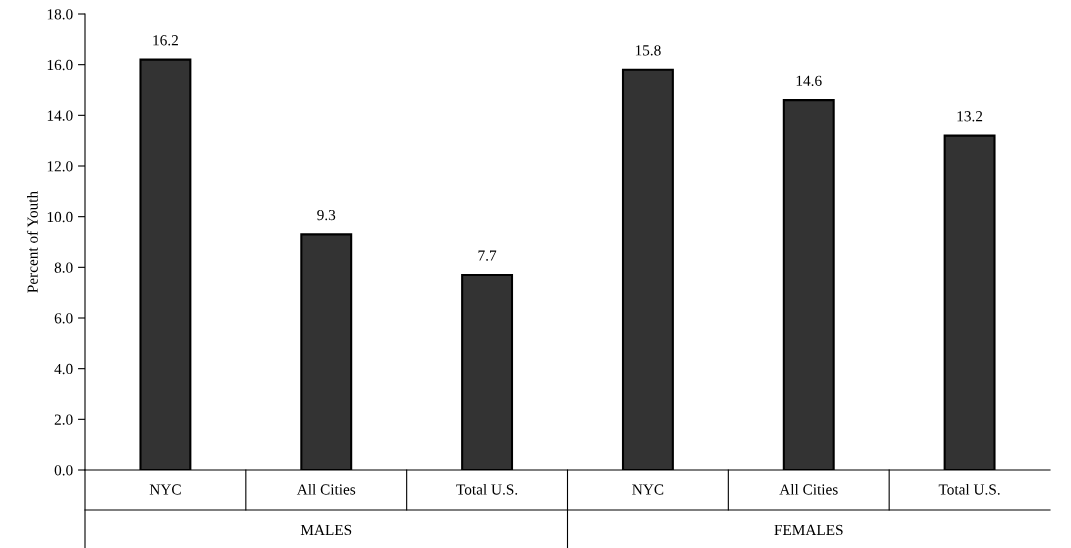  Describe the element at coordinates (63, 267) in the screenshot. I see `y-tick-label: 8.0` at that location.